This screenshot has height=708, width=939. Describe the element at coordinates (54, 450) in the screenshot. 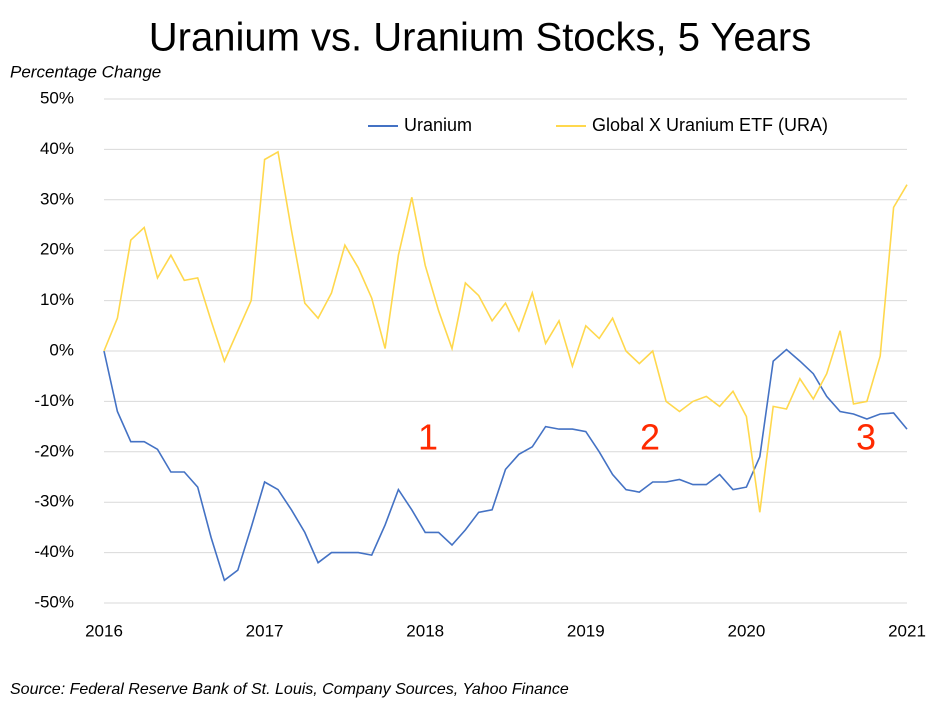

I see `y-tick-label: -20%` at that location.